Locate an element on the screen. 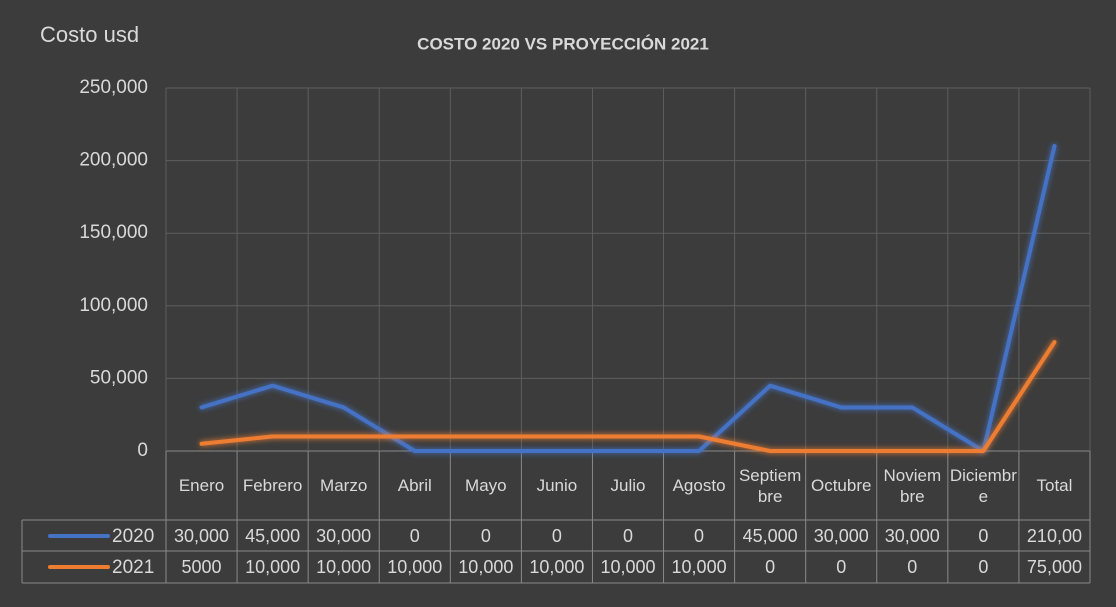 Image resolution: width=1116 pixels, height=607 pixels. category-label: Febrero is located at coordinates (272, 485).